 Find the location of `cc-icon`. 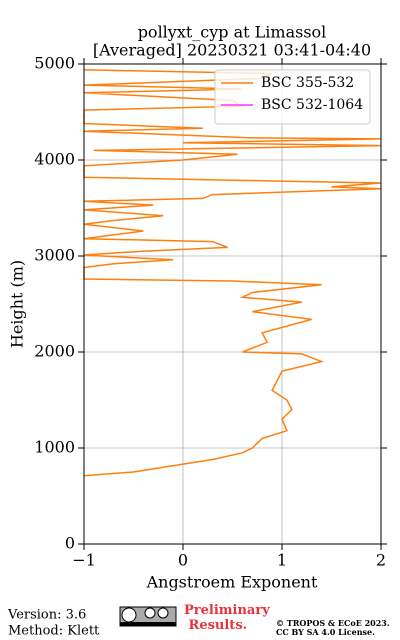

cc-icon is located at coordinates (148, 616).